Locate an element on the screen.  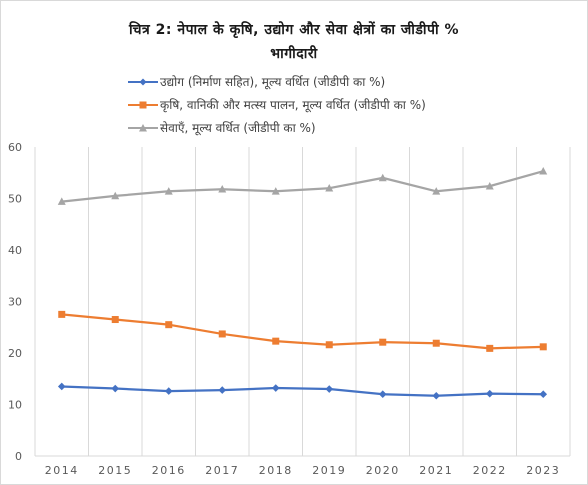
diamond-marker-icon is located at coordinates (143, 81).